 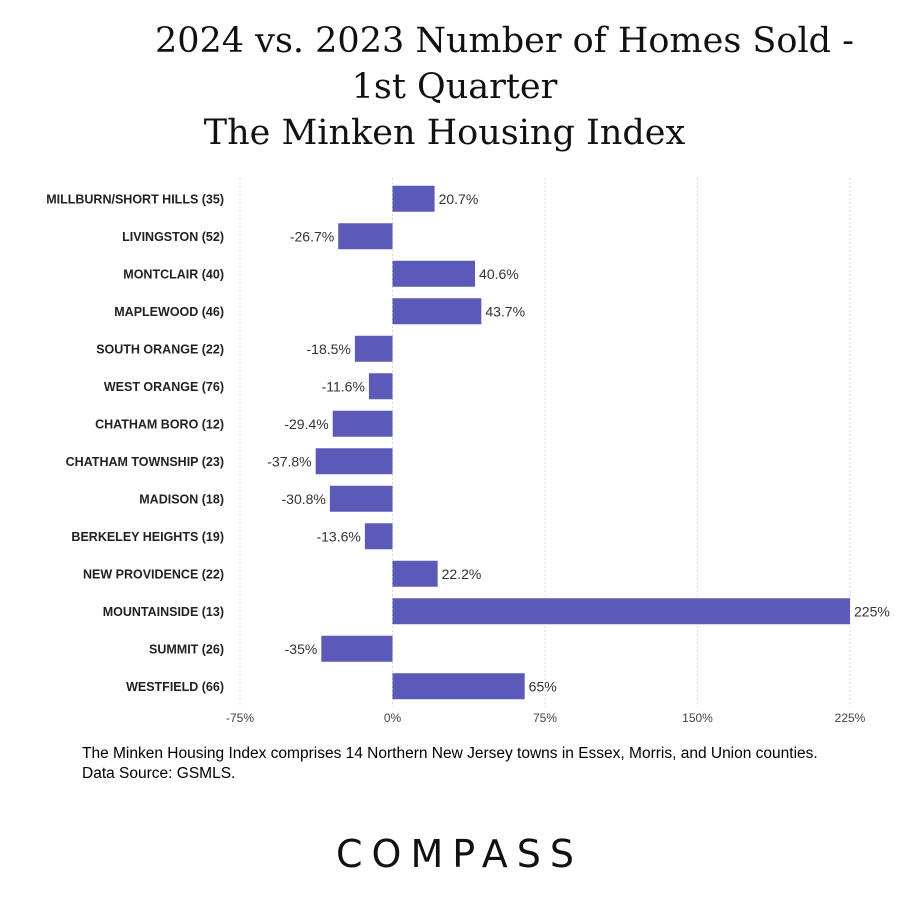 I want to click on category-label: SUMMIT (26), so click(x=186, y=649).